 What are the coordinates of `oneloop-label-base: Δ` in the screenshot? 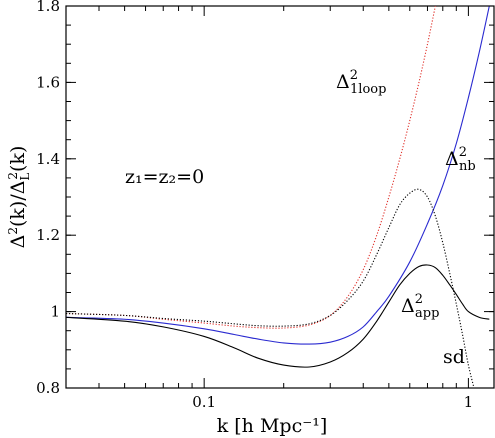 It's located at (343, 82).